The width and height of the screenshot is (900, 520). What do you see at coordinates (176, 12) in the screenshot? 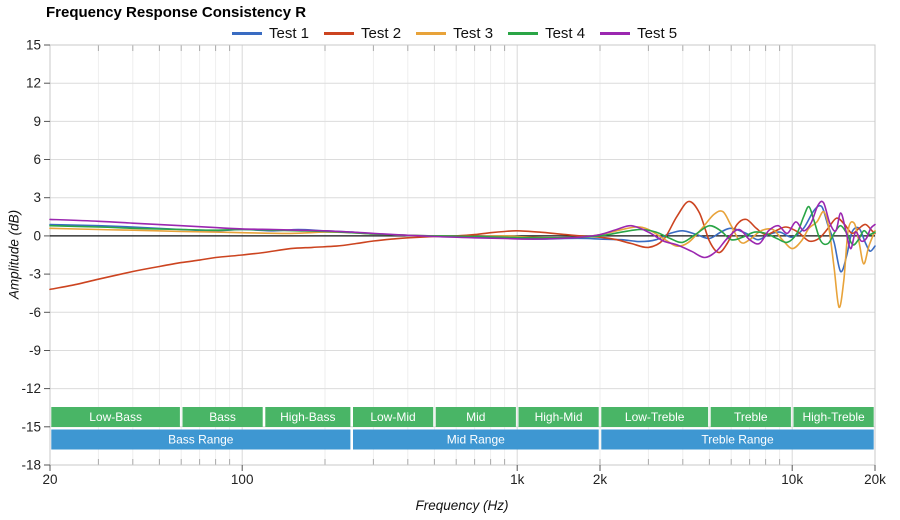
I see `chart-title: Frequency Response Consistency R` at bounding box center [176, 12].